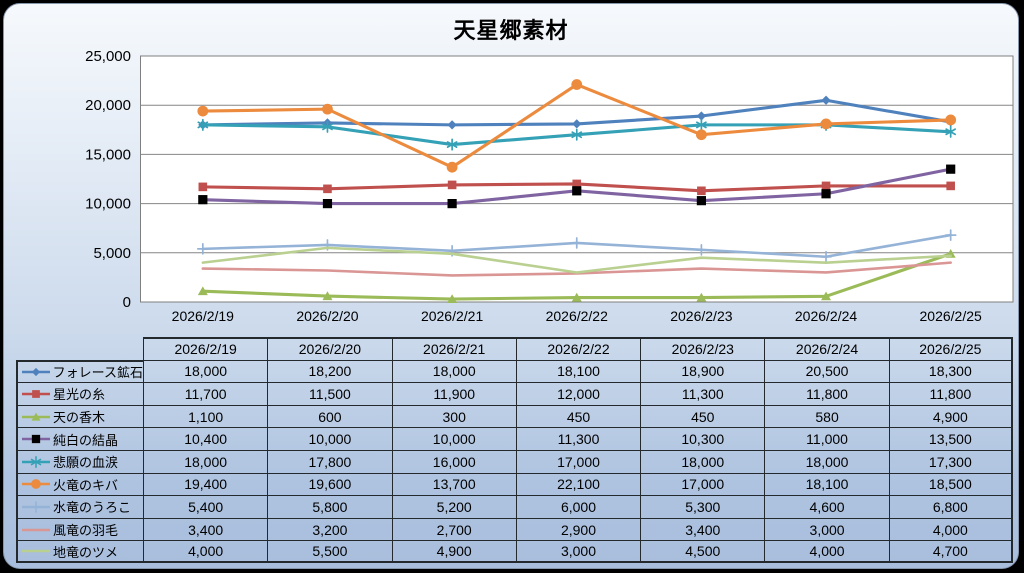  I want to click on legend-row-2: 星光の糸, so click(79, 393).